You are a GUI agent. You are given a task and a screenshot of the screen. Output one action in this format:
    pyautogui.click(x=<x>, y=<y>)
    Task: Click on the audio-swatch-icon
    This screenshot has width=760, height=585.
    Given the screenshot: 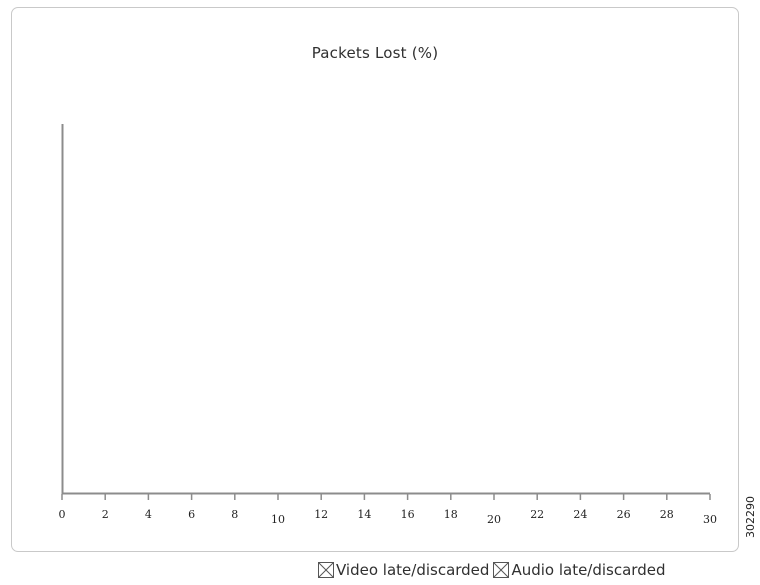 What is the action you would take?
    pyautogui.click(x=501, y=570)
    